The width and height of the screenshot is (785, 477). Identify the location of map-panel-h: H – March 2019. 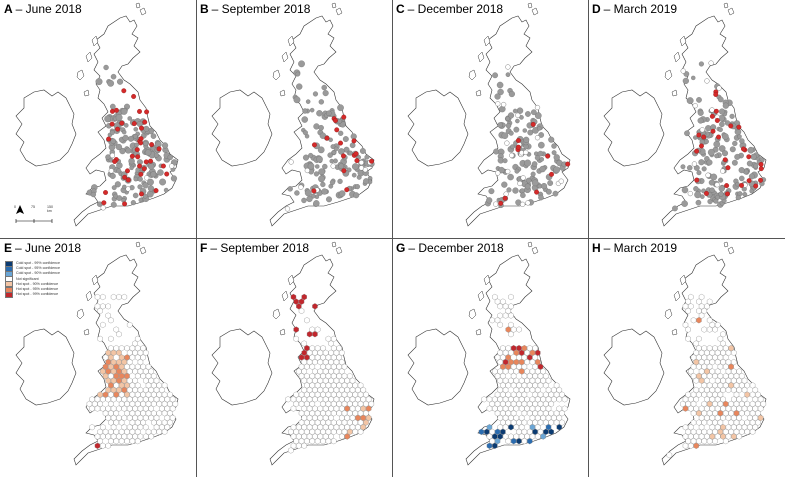
(686, 358).